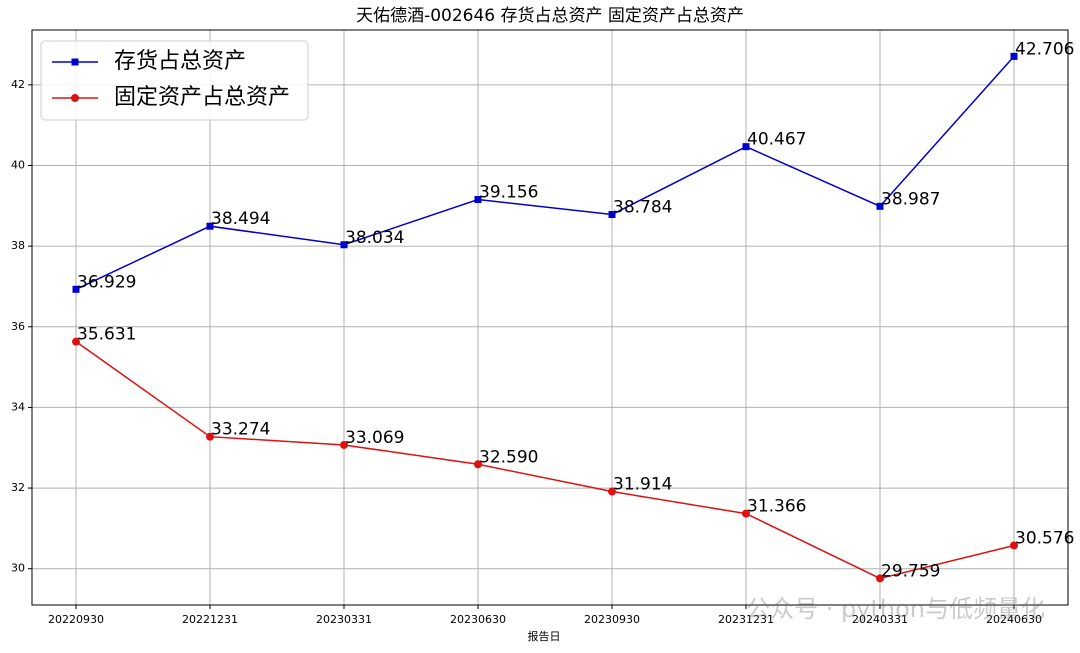 Image resolution: width=1080 pixels, height=653 pixels. I want to click on x-tick-label: 20240331, so click(880, 619).